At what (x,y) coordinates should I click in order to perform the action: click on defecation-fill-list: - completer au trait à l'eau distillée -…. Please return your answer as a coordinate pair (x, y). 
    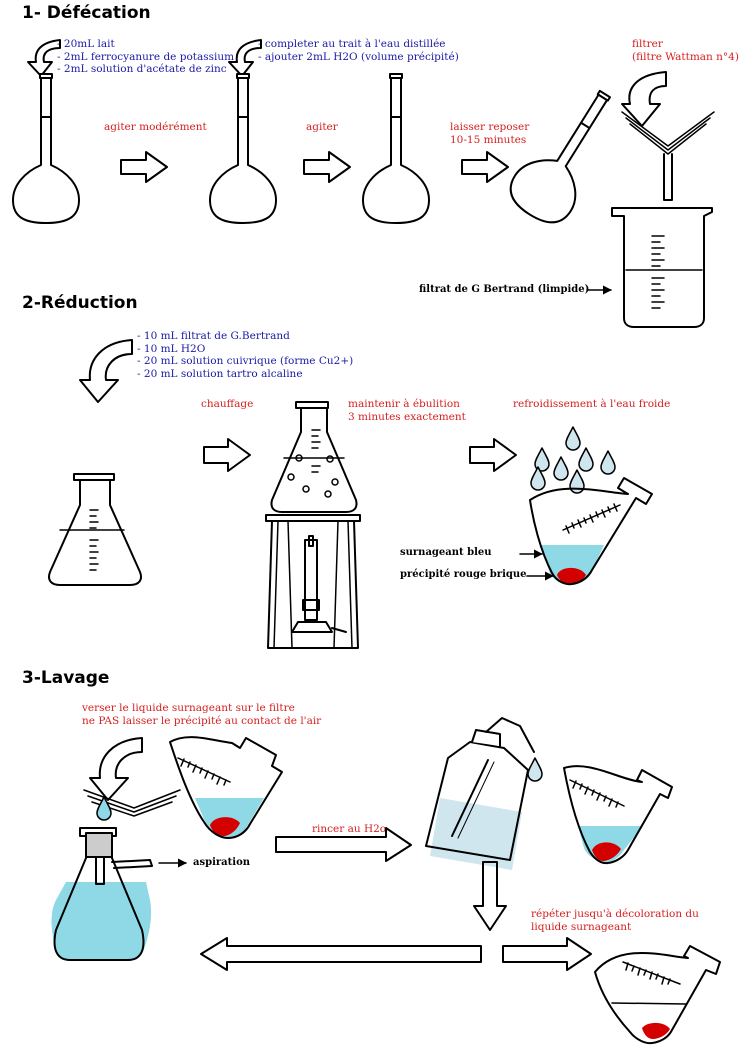
    Looking at the image, I should click on (358, 50).